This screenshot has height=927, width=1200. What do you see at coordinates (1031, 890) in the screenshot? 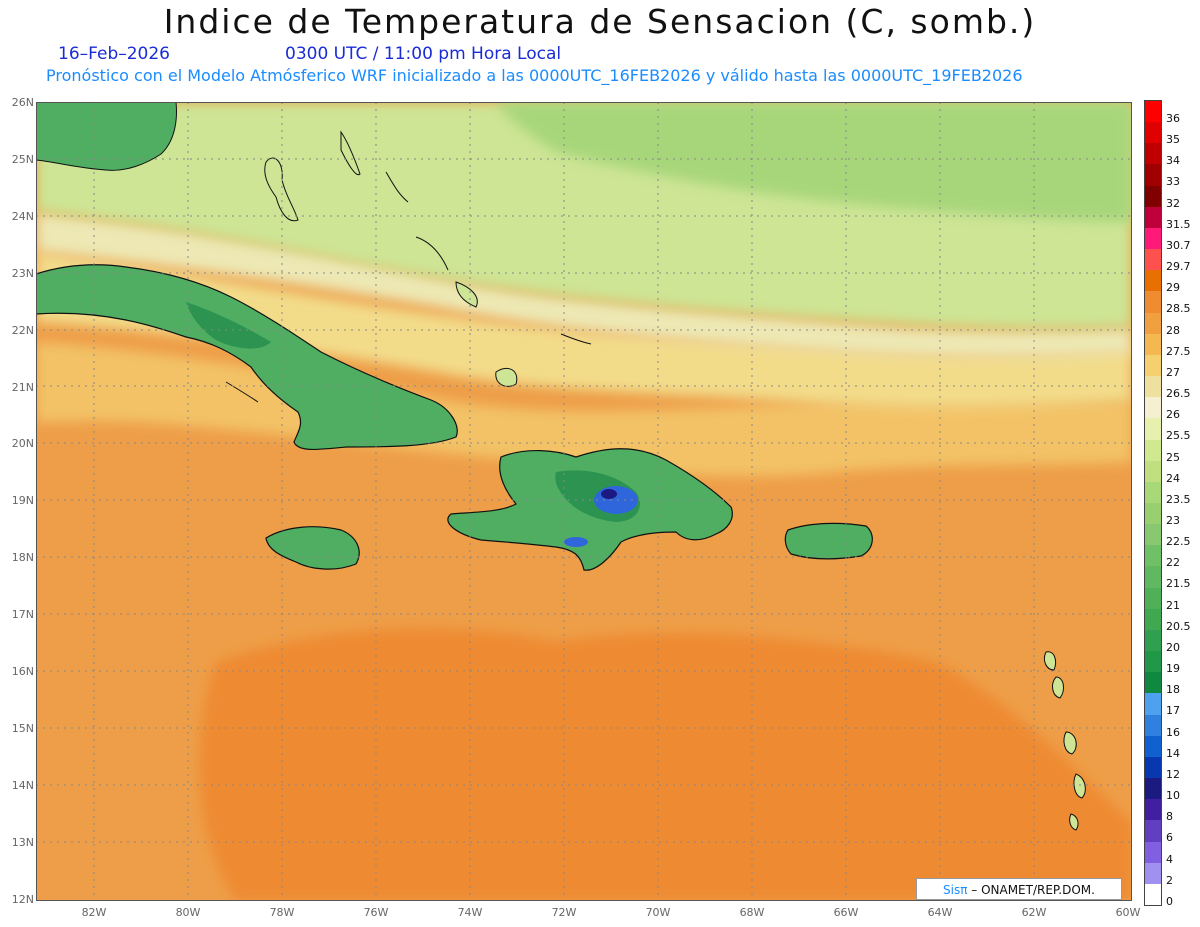
I see `credit-text: – ONAMET/REP.DOM.` at bounding box center [1031, 890].